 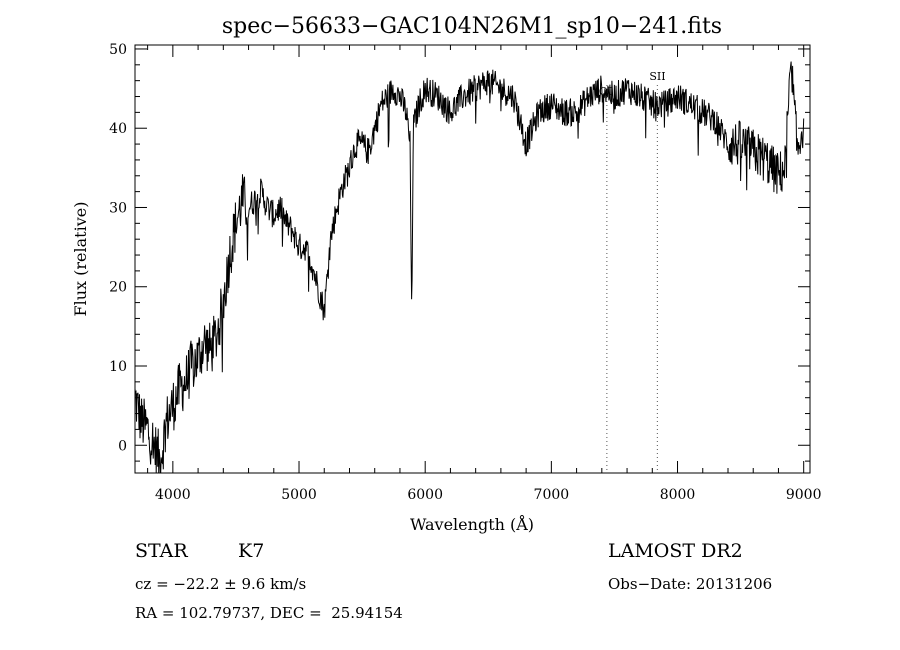 What do you see at coordinates (118, 288) in the screenshot?
I see `y-tick-label: 20` at bounding box center [118, 288].